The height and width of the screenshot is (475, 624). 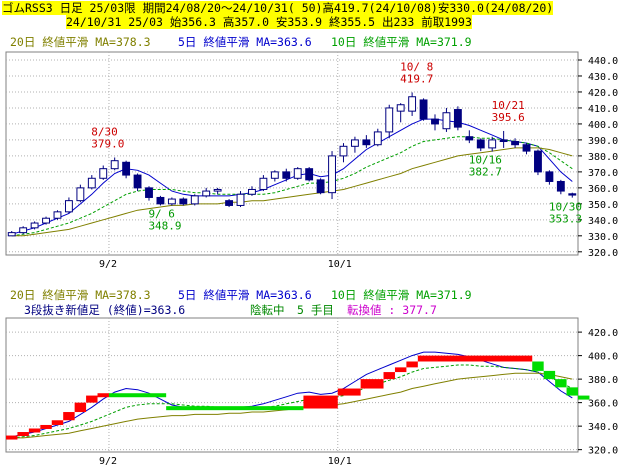 I want to click on legend-ma10-top: 10日 終値平滑 MA=371.9, so click(x=401, y=42).